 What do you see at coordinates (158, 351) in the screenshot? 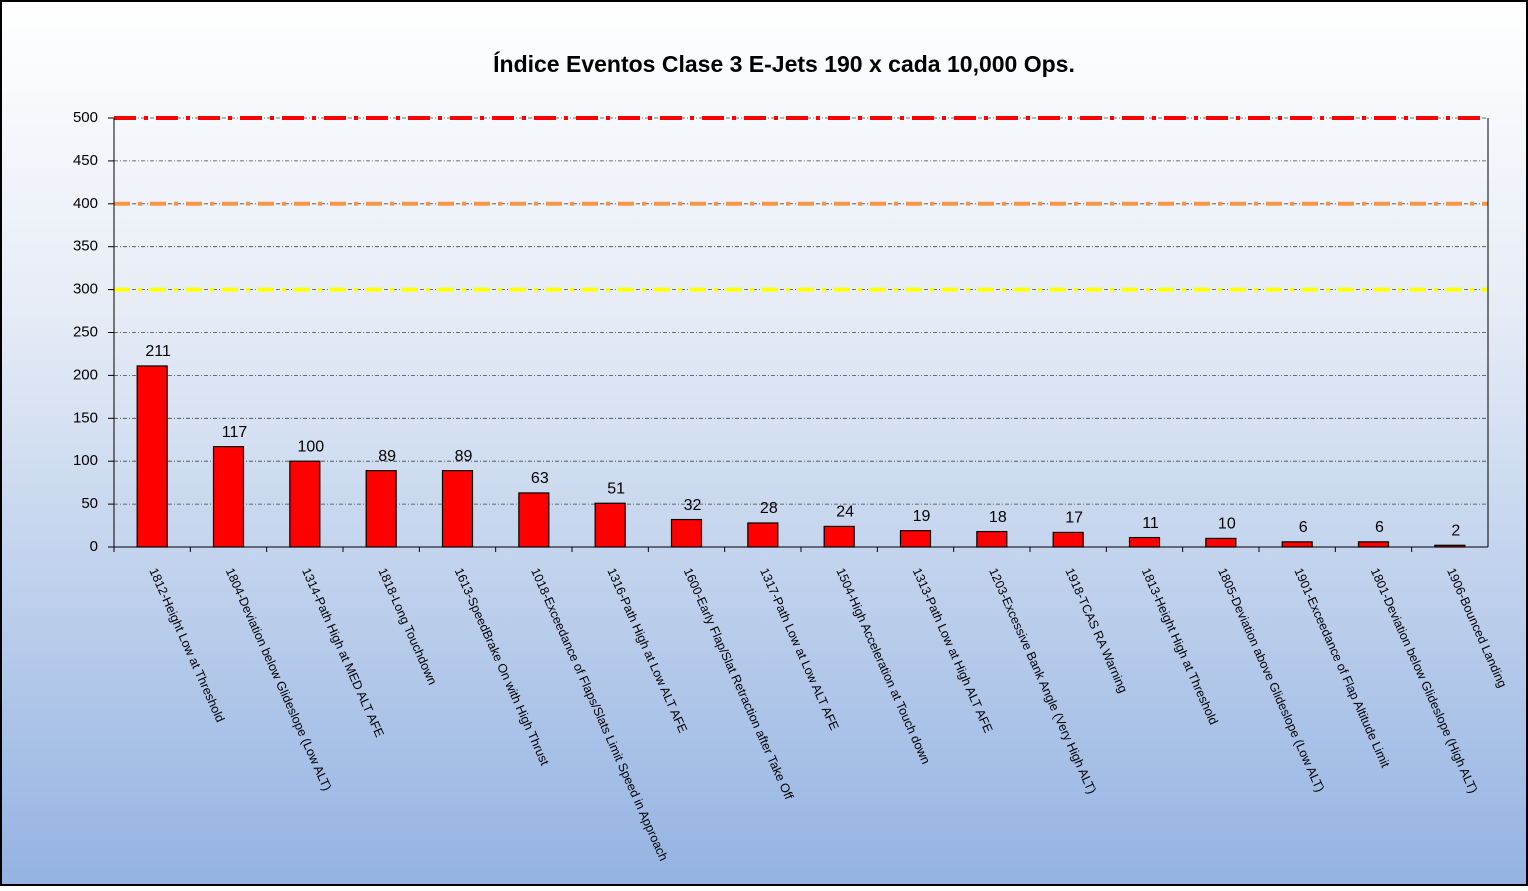
I see `data-label: 211` at bounding box center [158, 351].